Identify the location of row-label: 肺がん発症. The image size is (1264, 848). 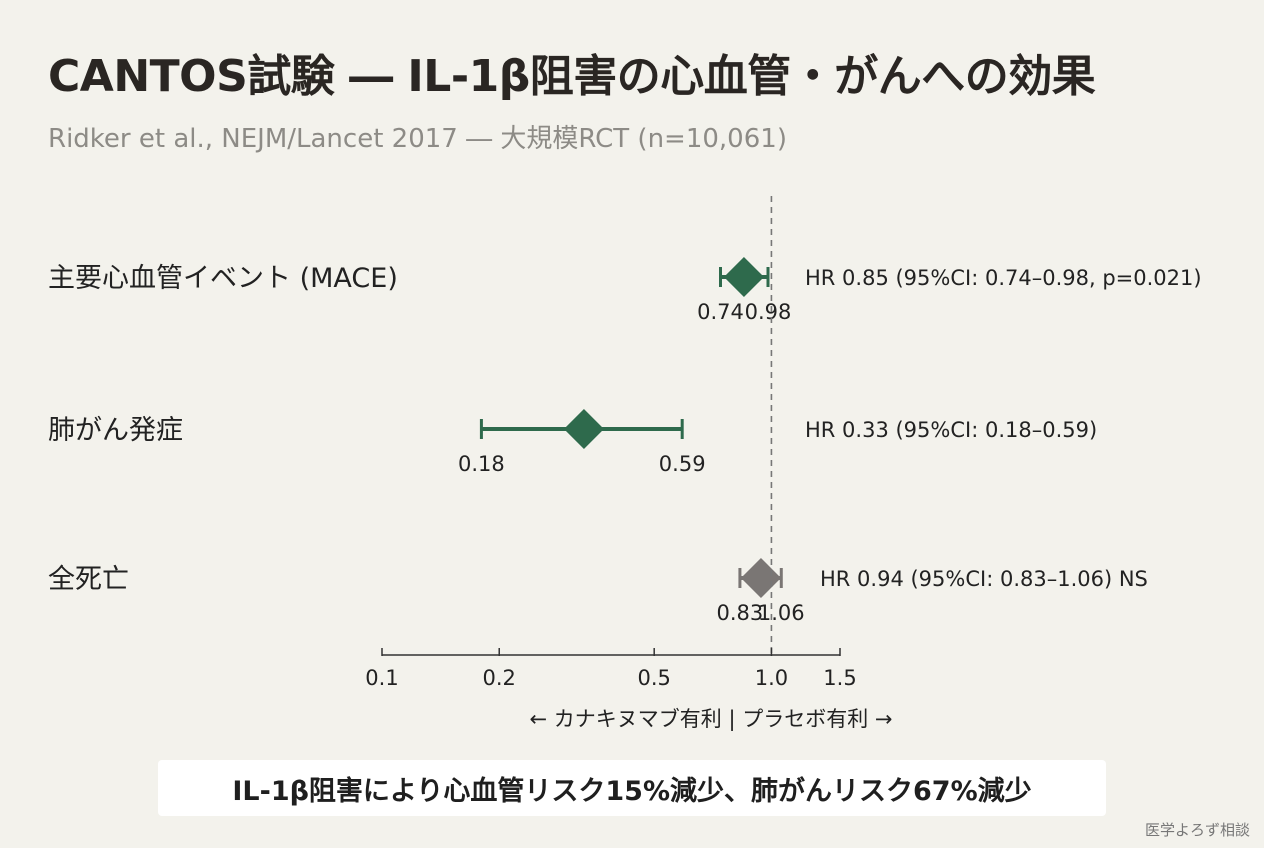
(115, 430).